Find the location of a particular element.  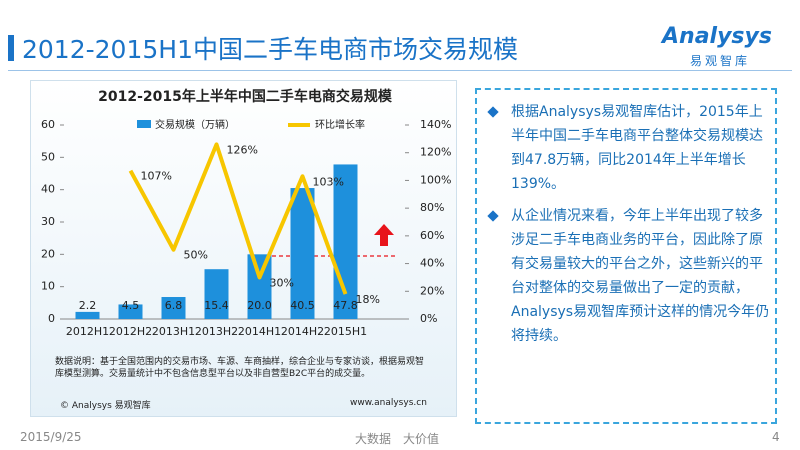

logo-sub: 易观智库 is located at coordinates (720, 61).